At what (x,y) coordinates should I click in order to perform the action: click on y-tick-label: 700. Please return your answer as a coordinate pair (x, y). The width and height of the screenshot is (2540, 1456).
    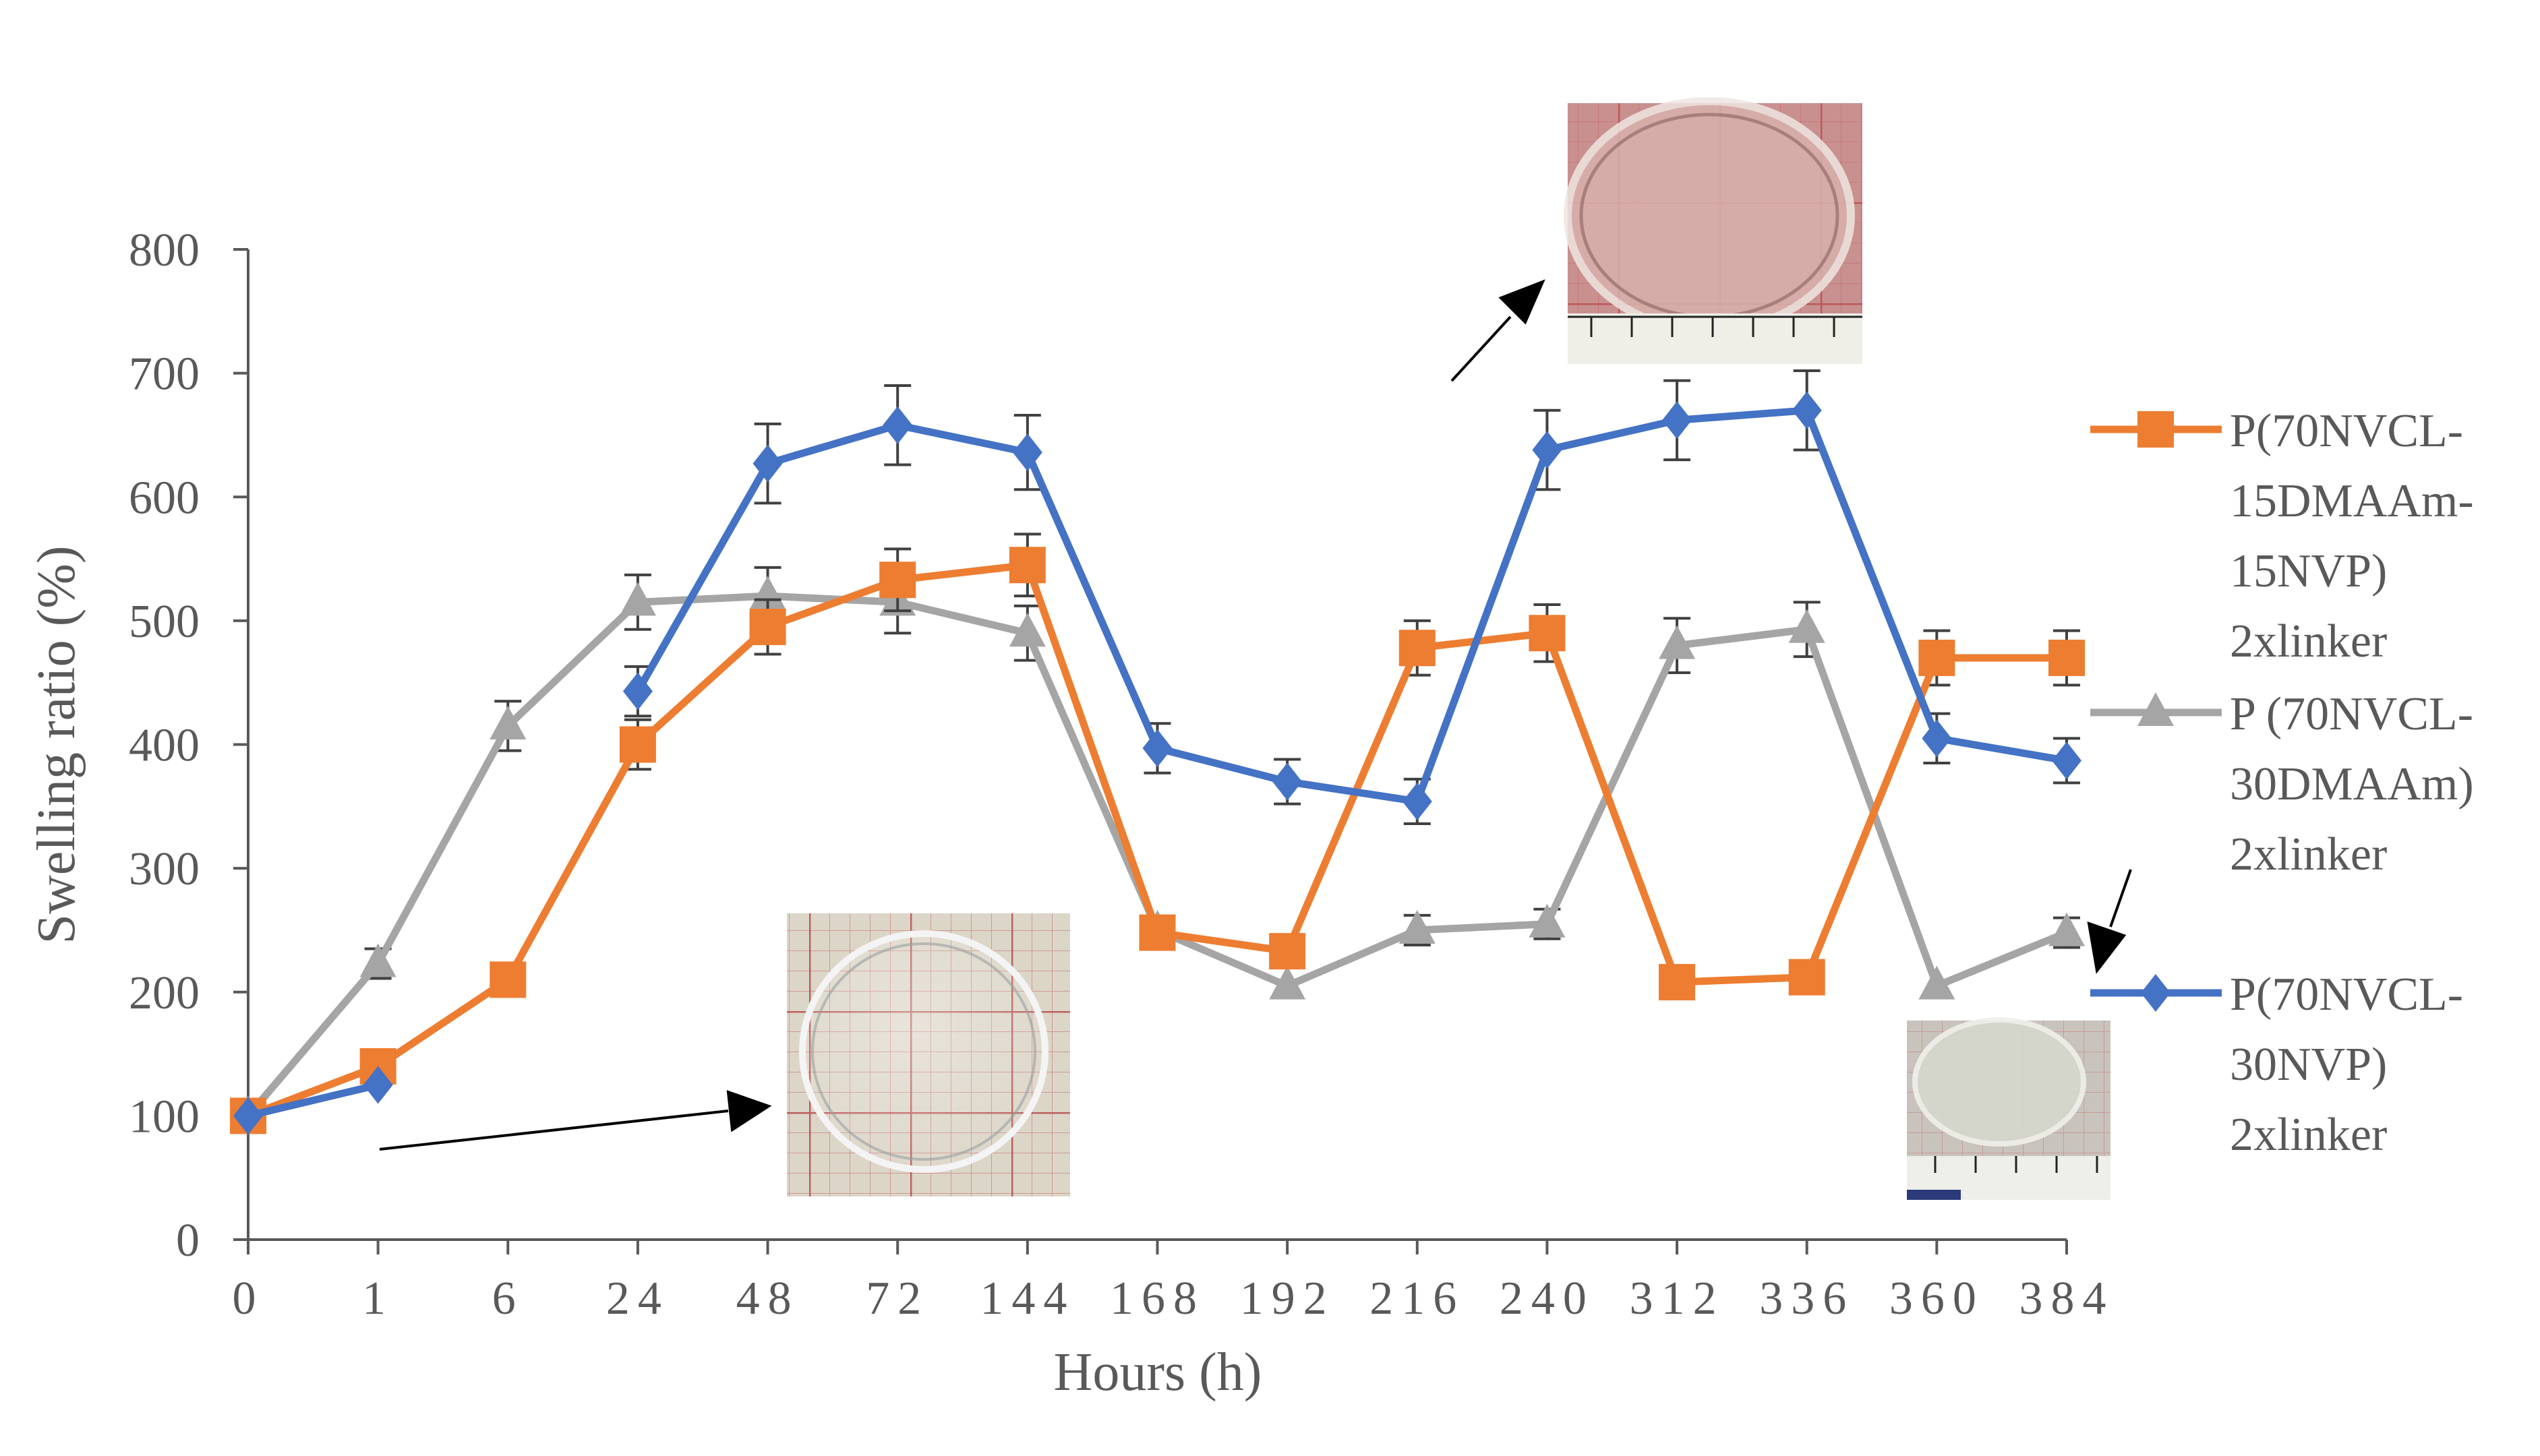
    Looking at the image, I should click on (164, 374).